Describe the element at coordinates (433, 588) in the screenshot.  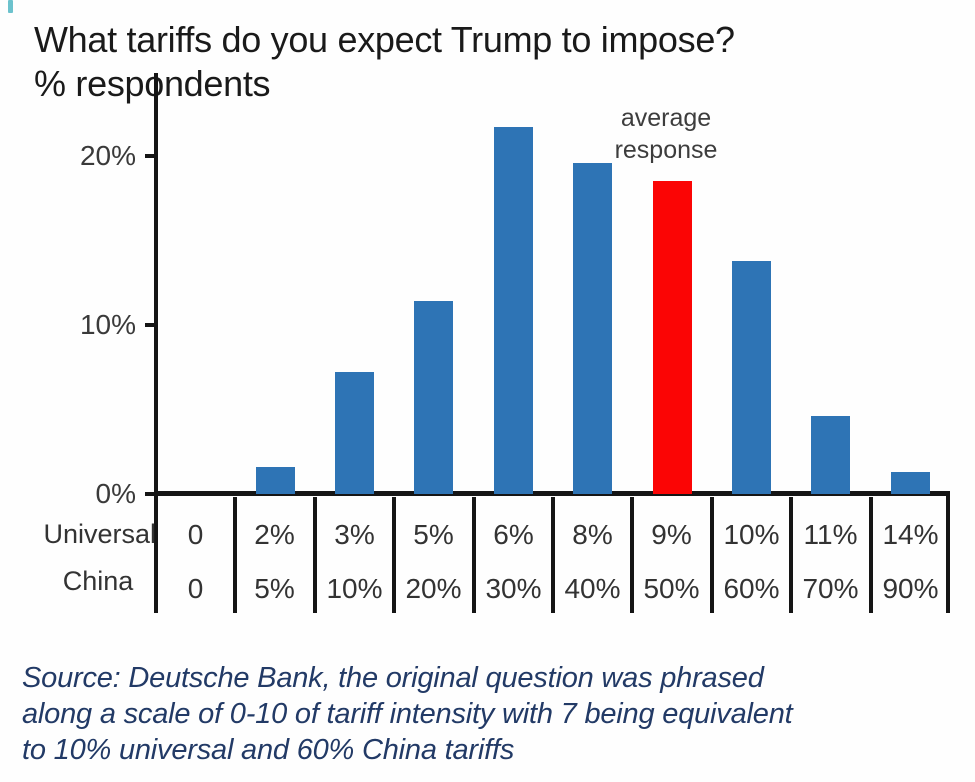
I see `china-cell-4: 20%` at that location.